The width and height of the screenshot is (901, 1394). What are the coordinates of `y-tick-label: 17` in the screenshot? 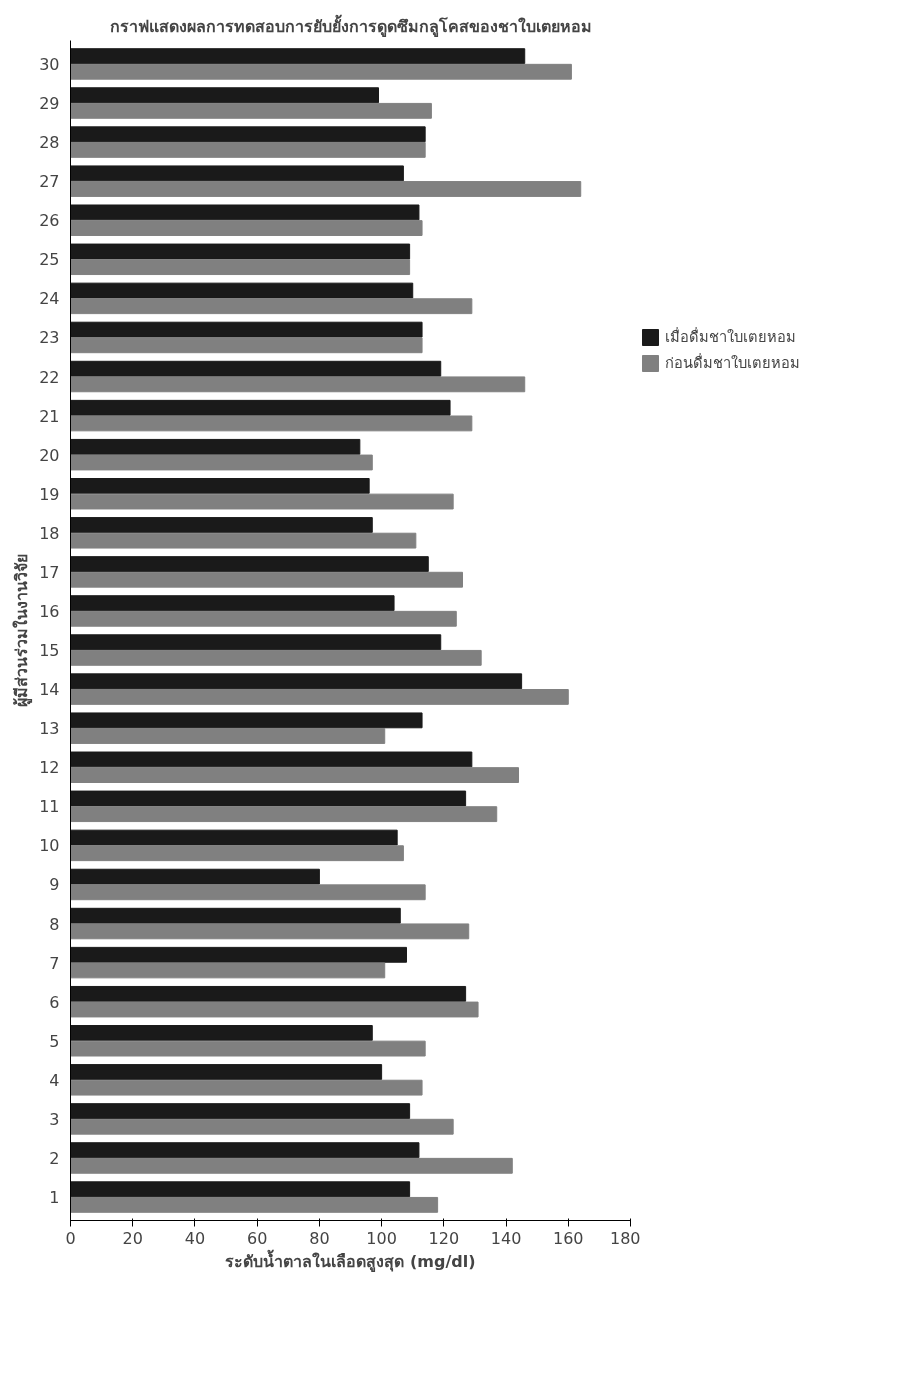 It's located at (49, 572).